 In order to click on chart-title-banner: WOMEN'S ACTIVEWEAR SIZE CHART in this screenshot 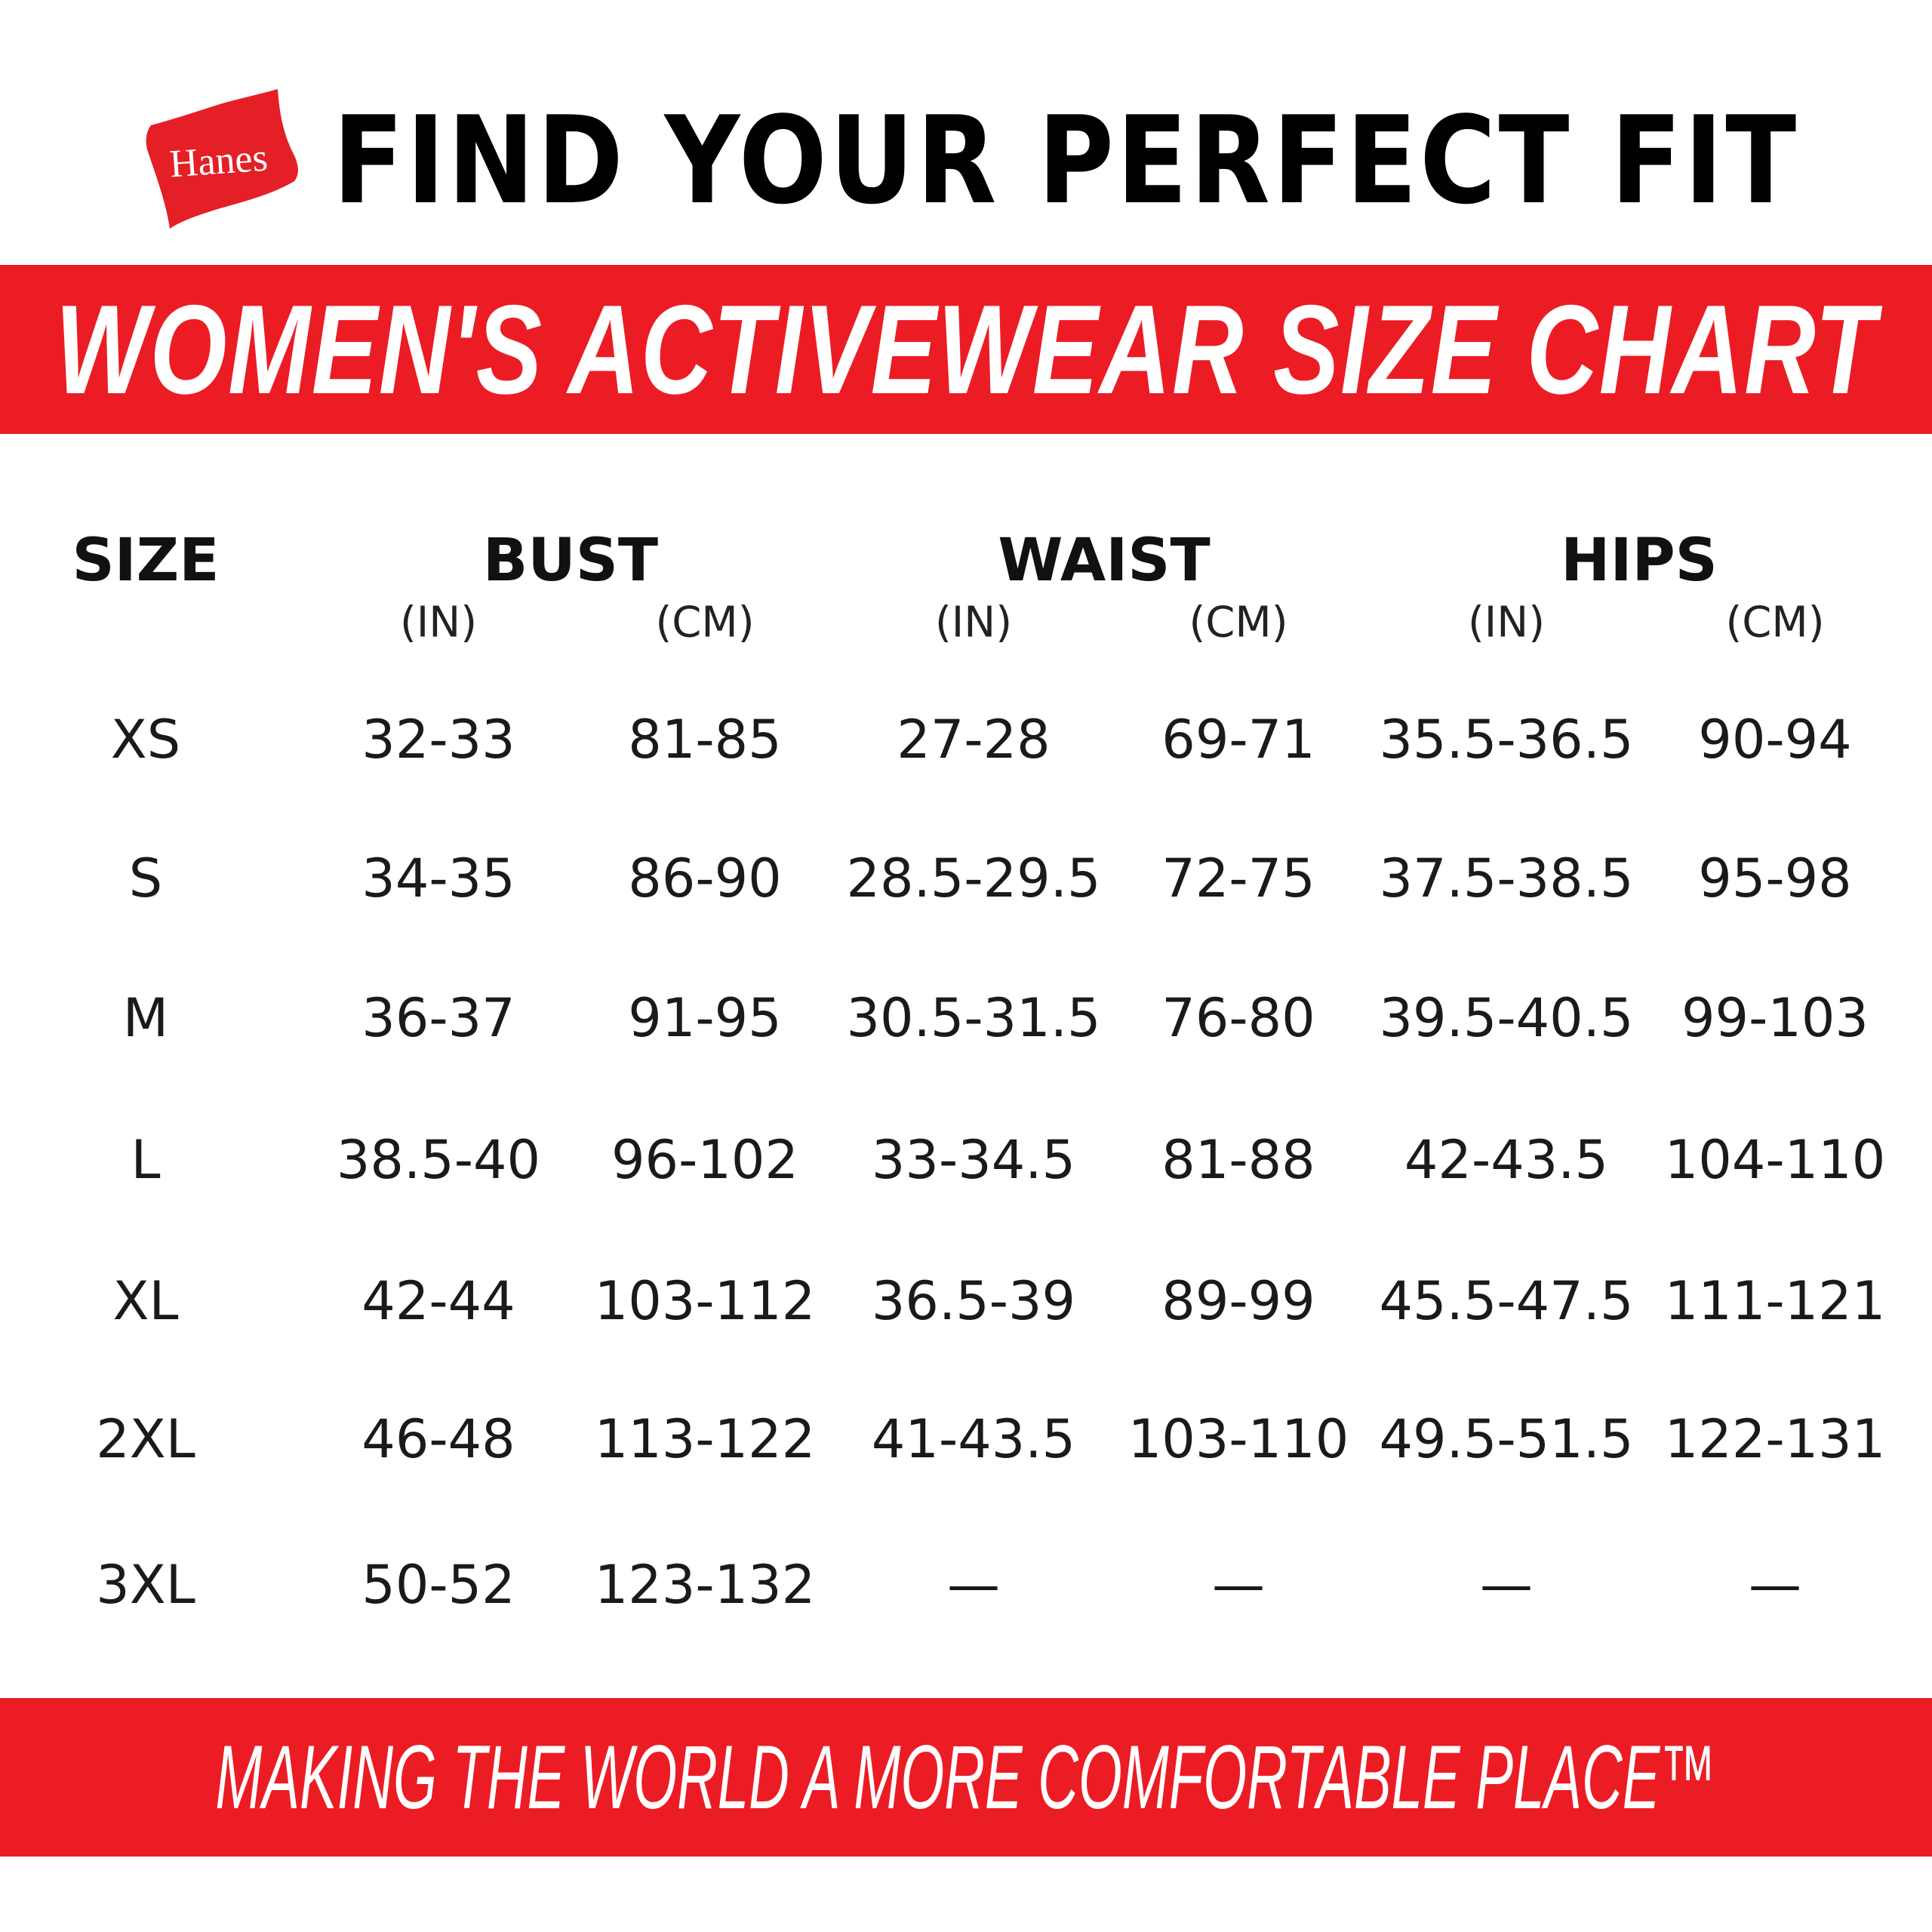, I will do `click(966, 349)`.